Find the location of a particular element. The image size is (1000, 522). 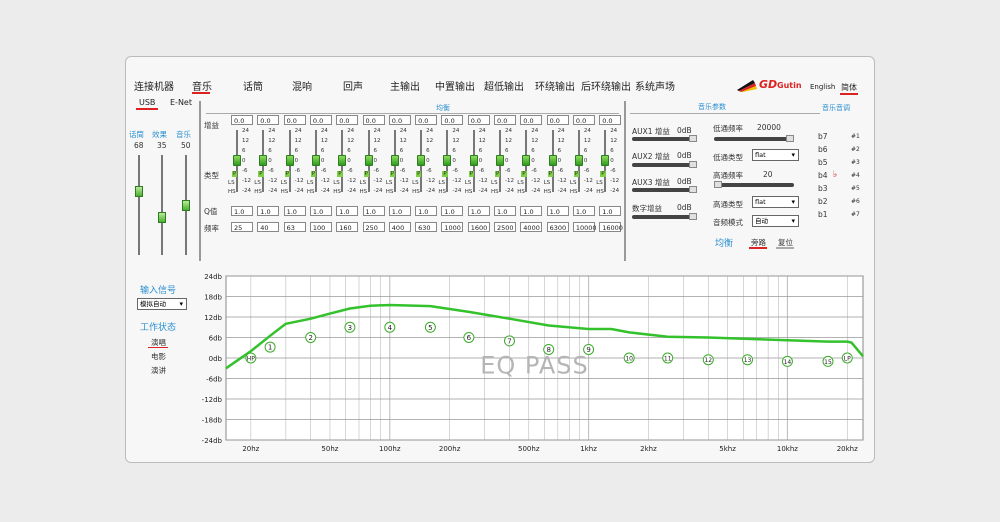

lpf-freq-slider-knob is located at coordinates (790, 138).